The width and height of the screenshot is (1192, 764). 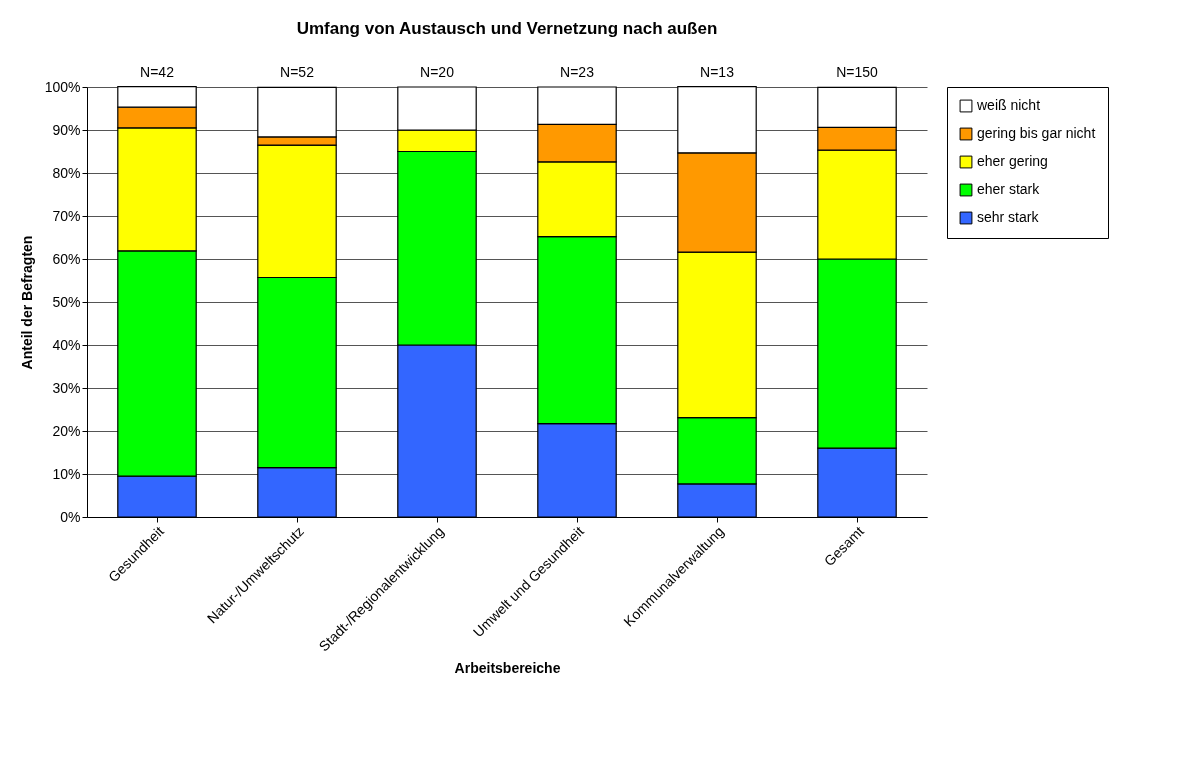 I want to click on y-tick-label: 30%, so click(x=66, y=387).